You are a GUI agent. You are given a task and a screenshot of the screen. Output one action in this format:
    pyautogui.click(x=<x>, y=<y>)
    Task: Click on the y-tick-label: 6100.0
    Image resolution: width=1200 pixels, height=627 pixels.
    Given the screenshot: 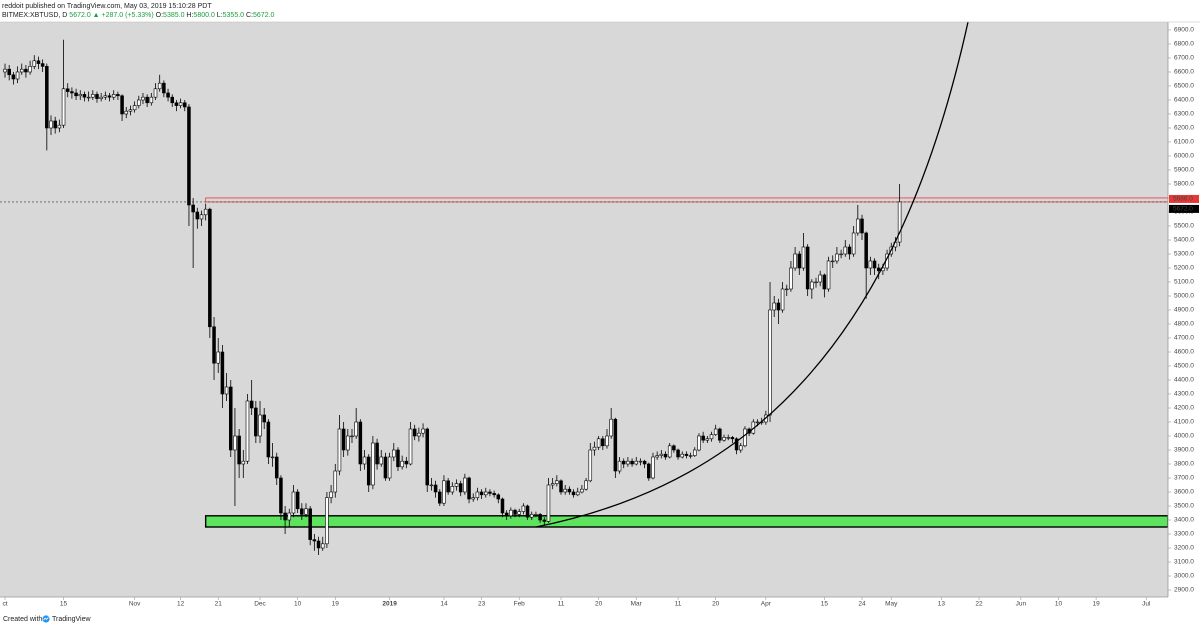 What is the action you would take?
    pyautogui.click(x=1184, y=142)
    